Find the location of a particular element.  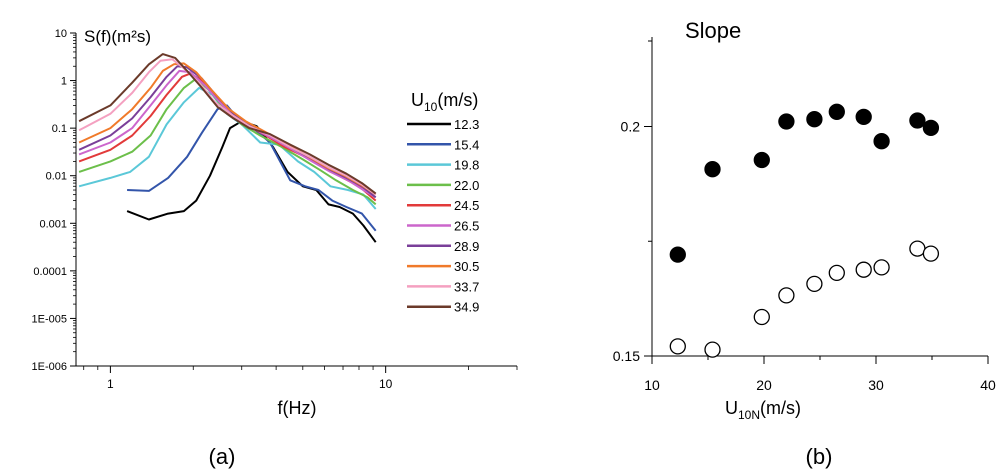

spectrum-legend-title: U10(m/s) is located at coordinates (444, 102).